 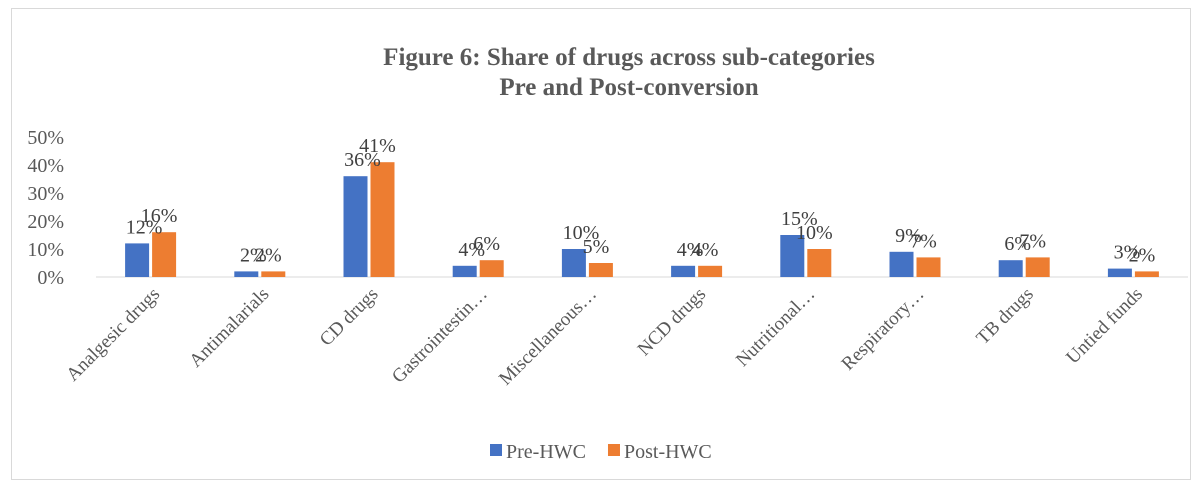 I want to click on y-axis: 0% 10% 20% 30% 40% 50%, so click(x=45, y=208).